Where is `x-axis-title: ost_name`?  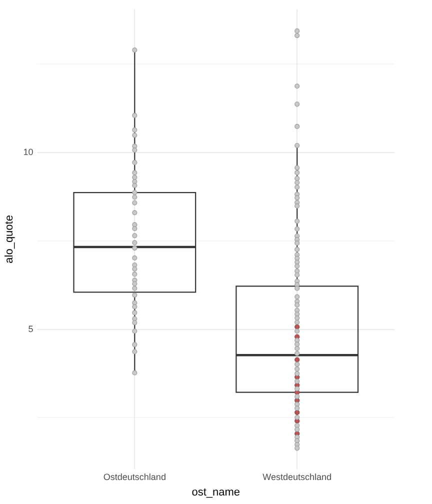
x-axis-title: ost_name is located at coordinates (216, 492).